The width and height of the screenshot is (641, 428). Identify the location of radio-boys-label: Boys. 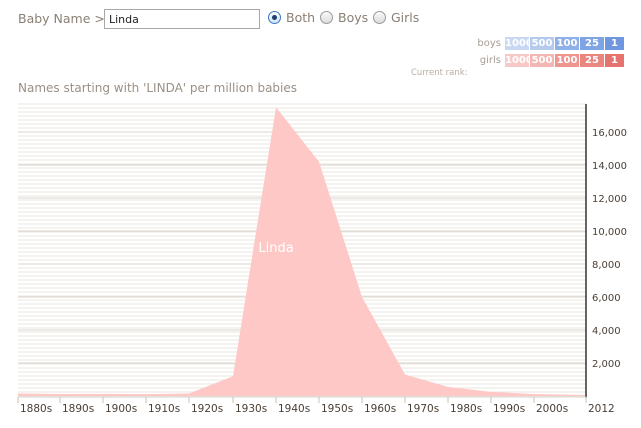
(353, 17).